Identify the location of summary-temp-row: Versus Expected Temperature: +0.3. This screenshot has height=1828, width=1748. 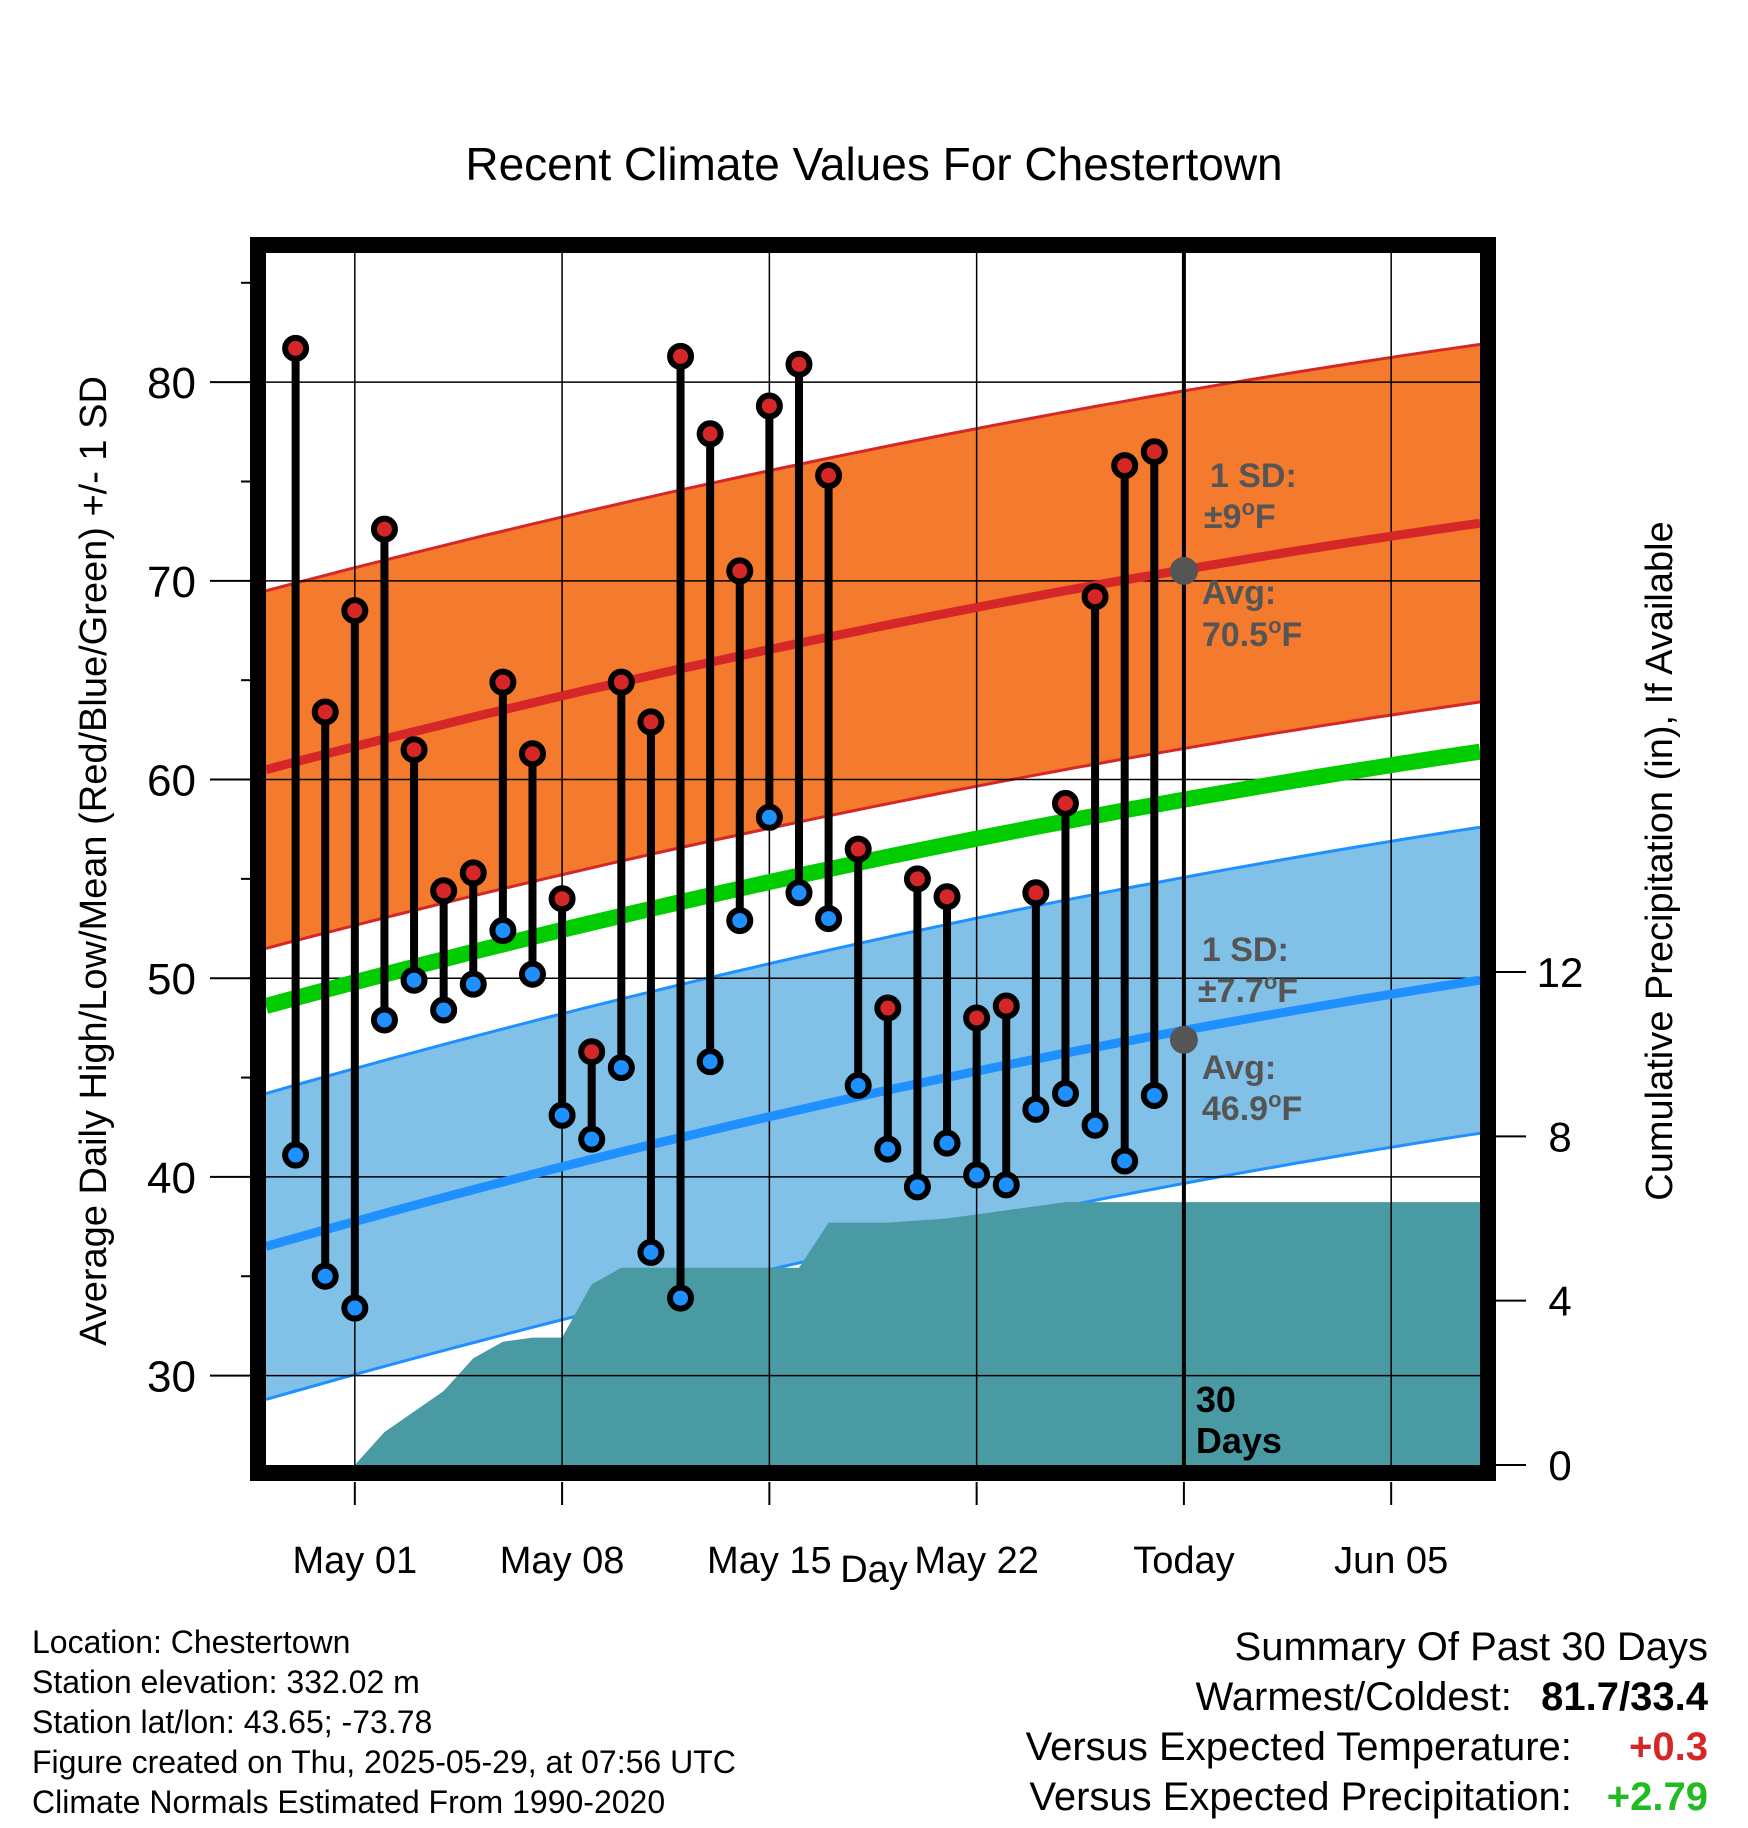
(1367, 1747).